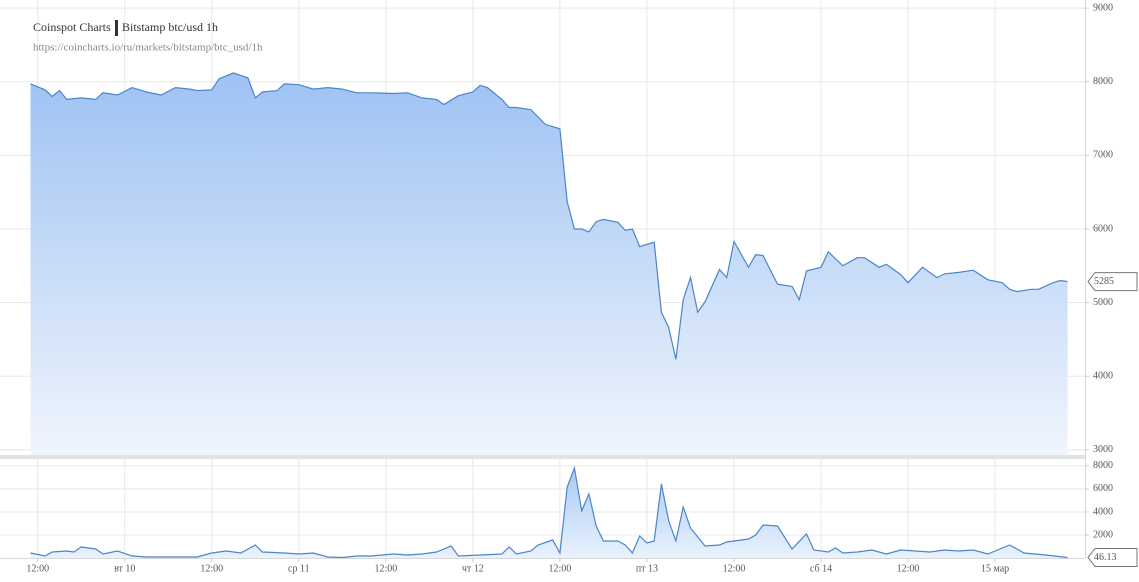 Image resolution: width=1139 pixels, height=582 pixels. I want to click on x-tick-label: пт 13, so click(647, 568).